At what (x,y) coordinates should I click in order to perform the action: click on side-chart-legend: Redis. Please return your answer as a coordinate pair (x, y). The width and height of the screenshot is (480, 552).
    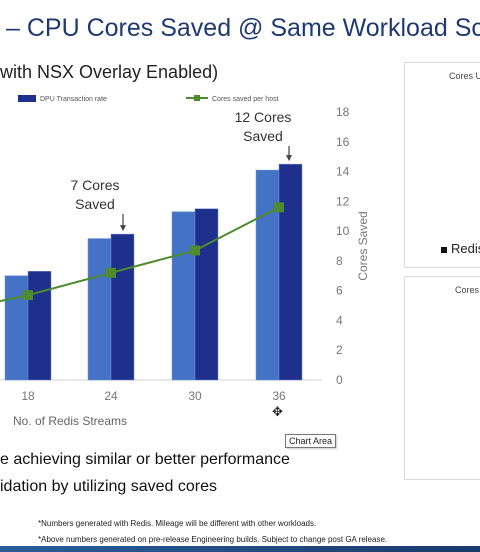
    Looking at the image, I should click on (465, 248).